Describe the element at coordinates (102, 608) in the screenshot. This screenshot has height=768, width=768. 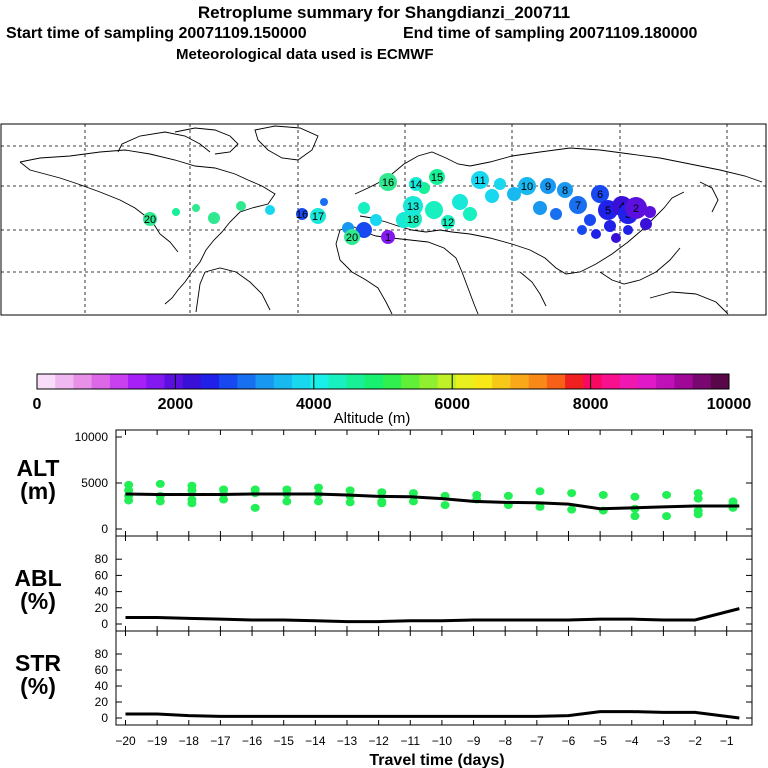
I see `y-tick-label: 20` at that location.